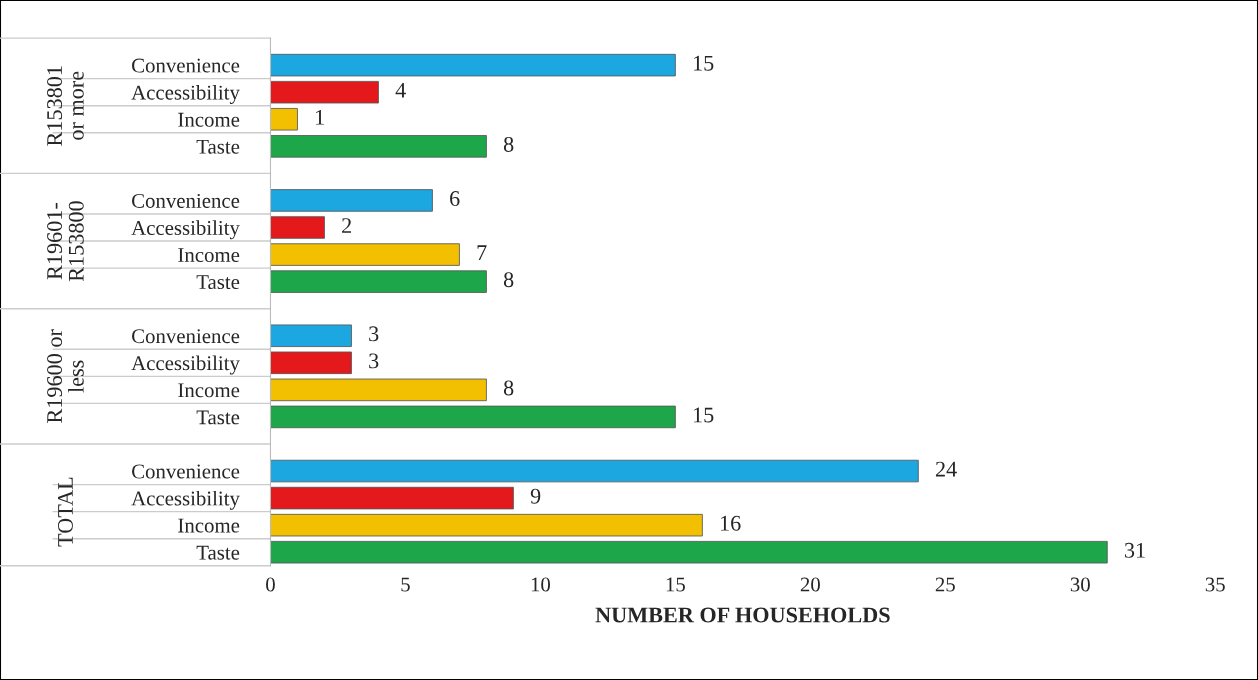  I want to click on text: R19601-R153800, so click(65, 241).